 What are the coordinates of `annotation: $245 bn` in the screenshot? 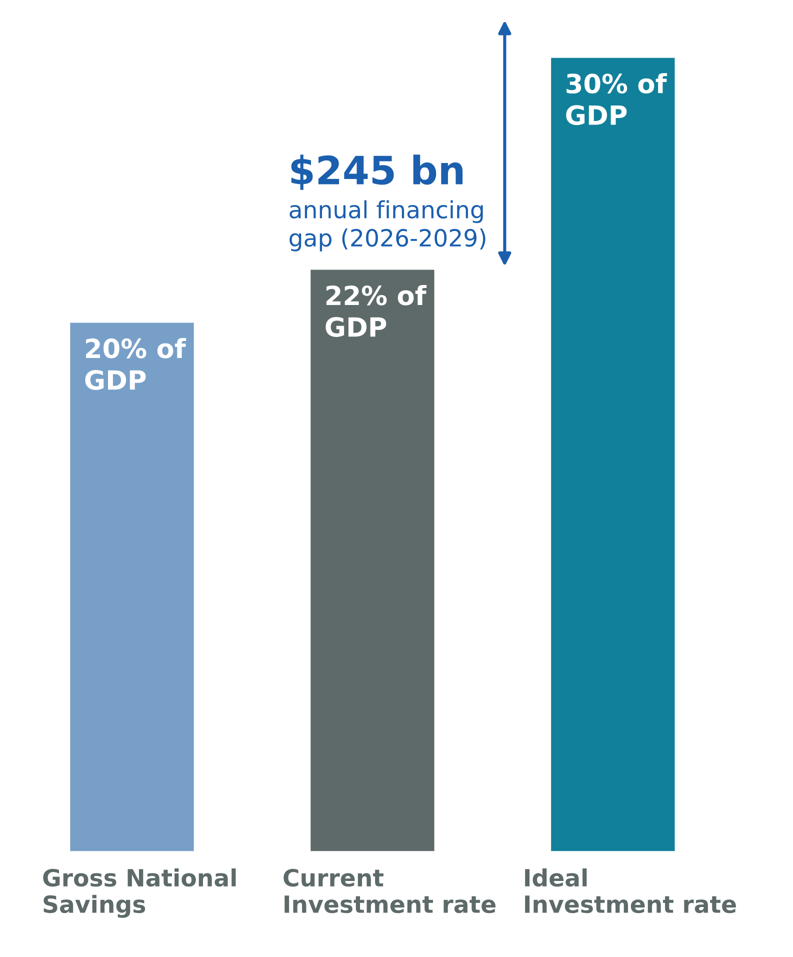 It's located at (377, 172).